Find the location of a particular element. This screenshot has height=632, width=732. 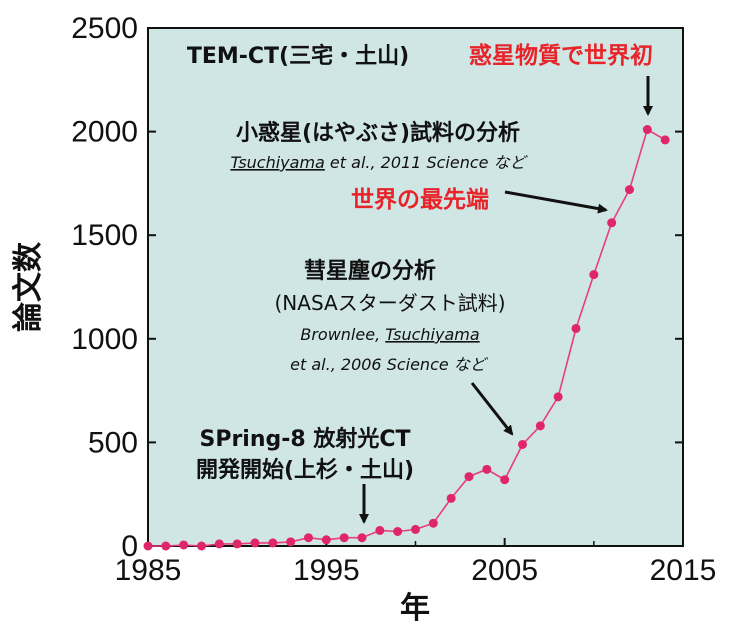

annotation-spring8-line1: SPring-8 放射光CT is located at coordinates (304, 439).